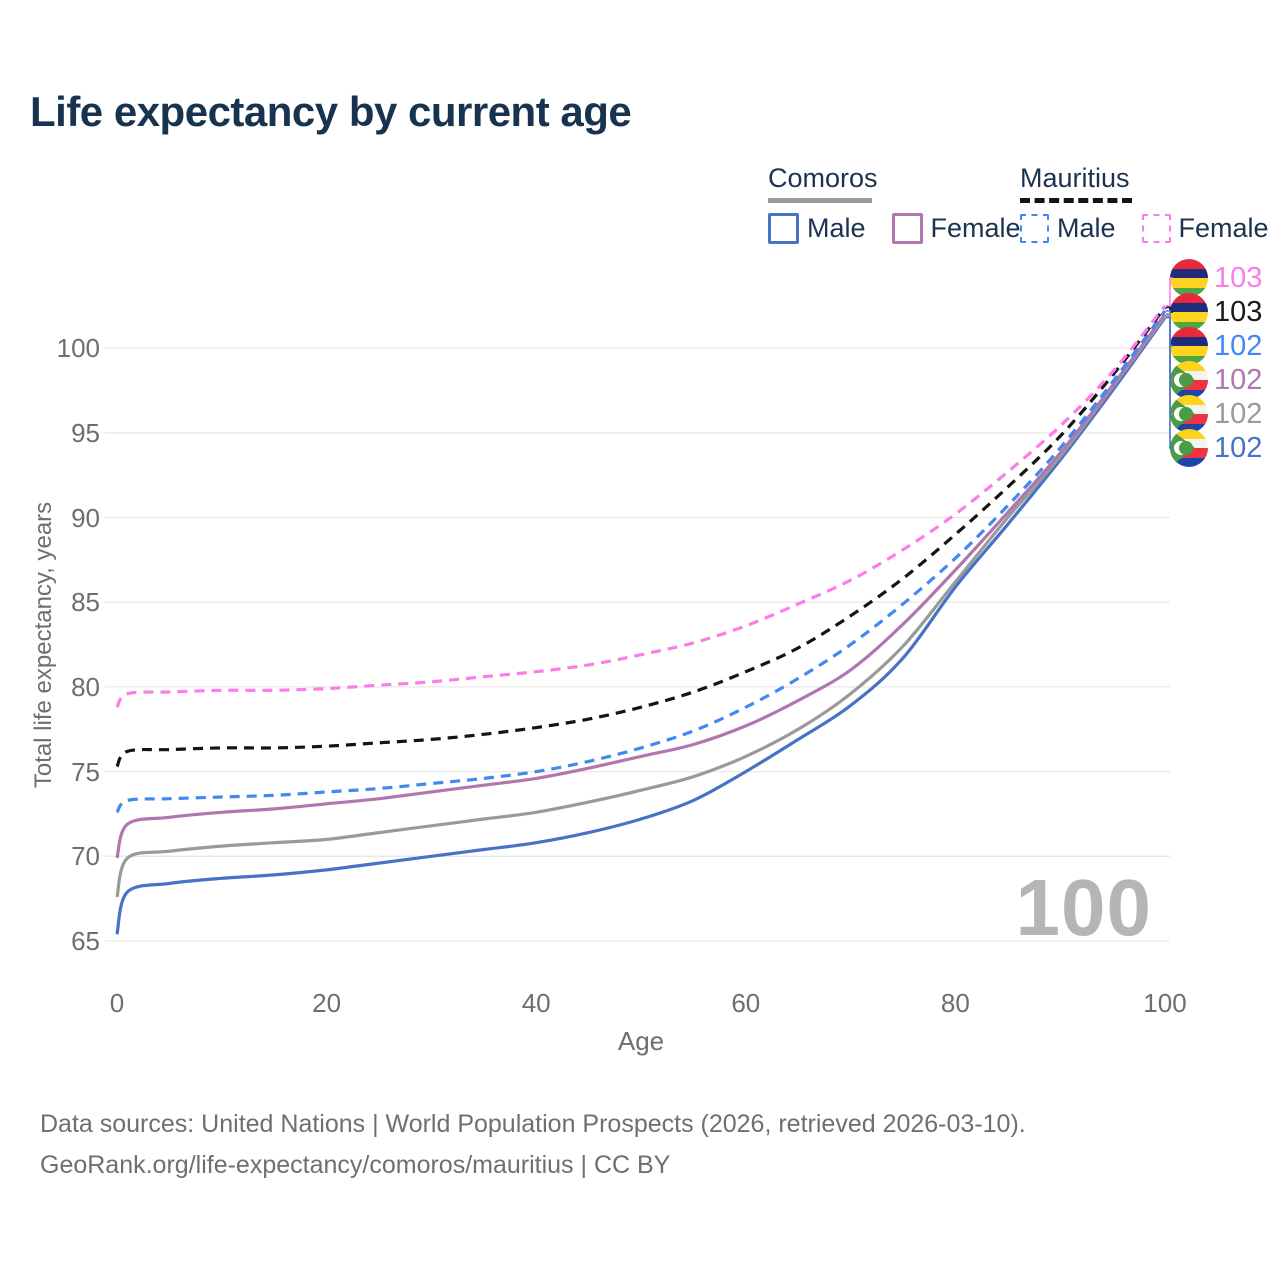 The width and height of the screenshot is (1280, 1280). Describe the element at coordinates (641, 1041) in the screenshot. I see `x-axis-title: Age` at that location.